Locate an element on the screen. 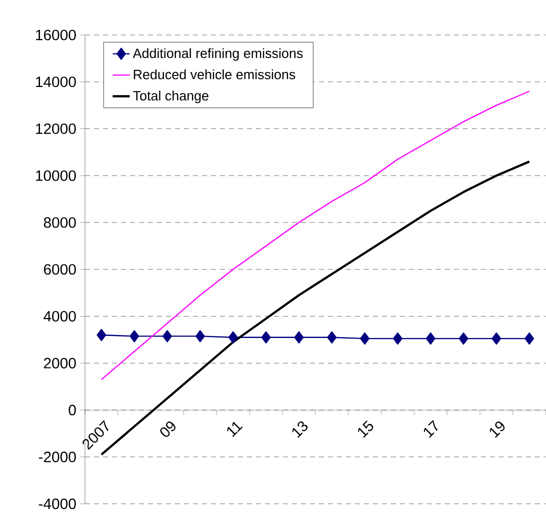 The width and height of the screenshot is (546, 525). x-tick-label: 09 is located at coordinates (168, 429).